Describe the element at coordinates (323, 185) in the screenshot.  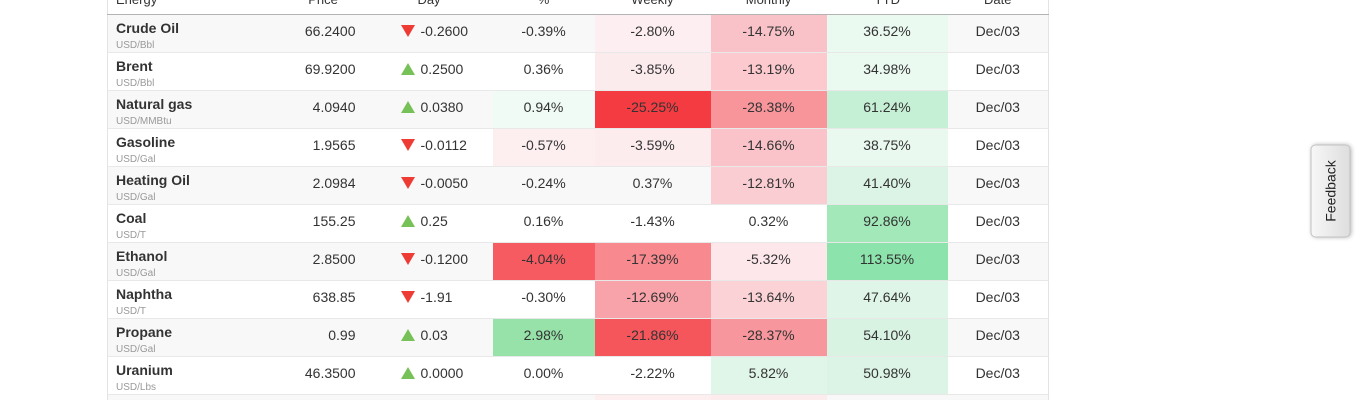
I see `price-cell: 2.0984` at that location.